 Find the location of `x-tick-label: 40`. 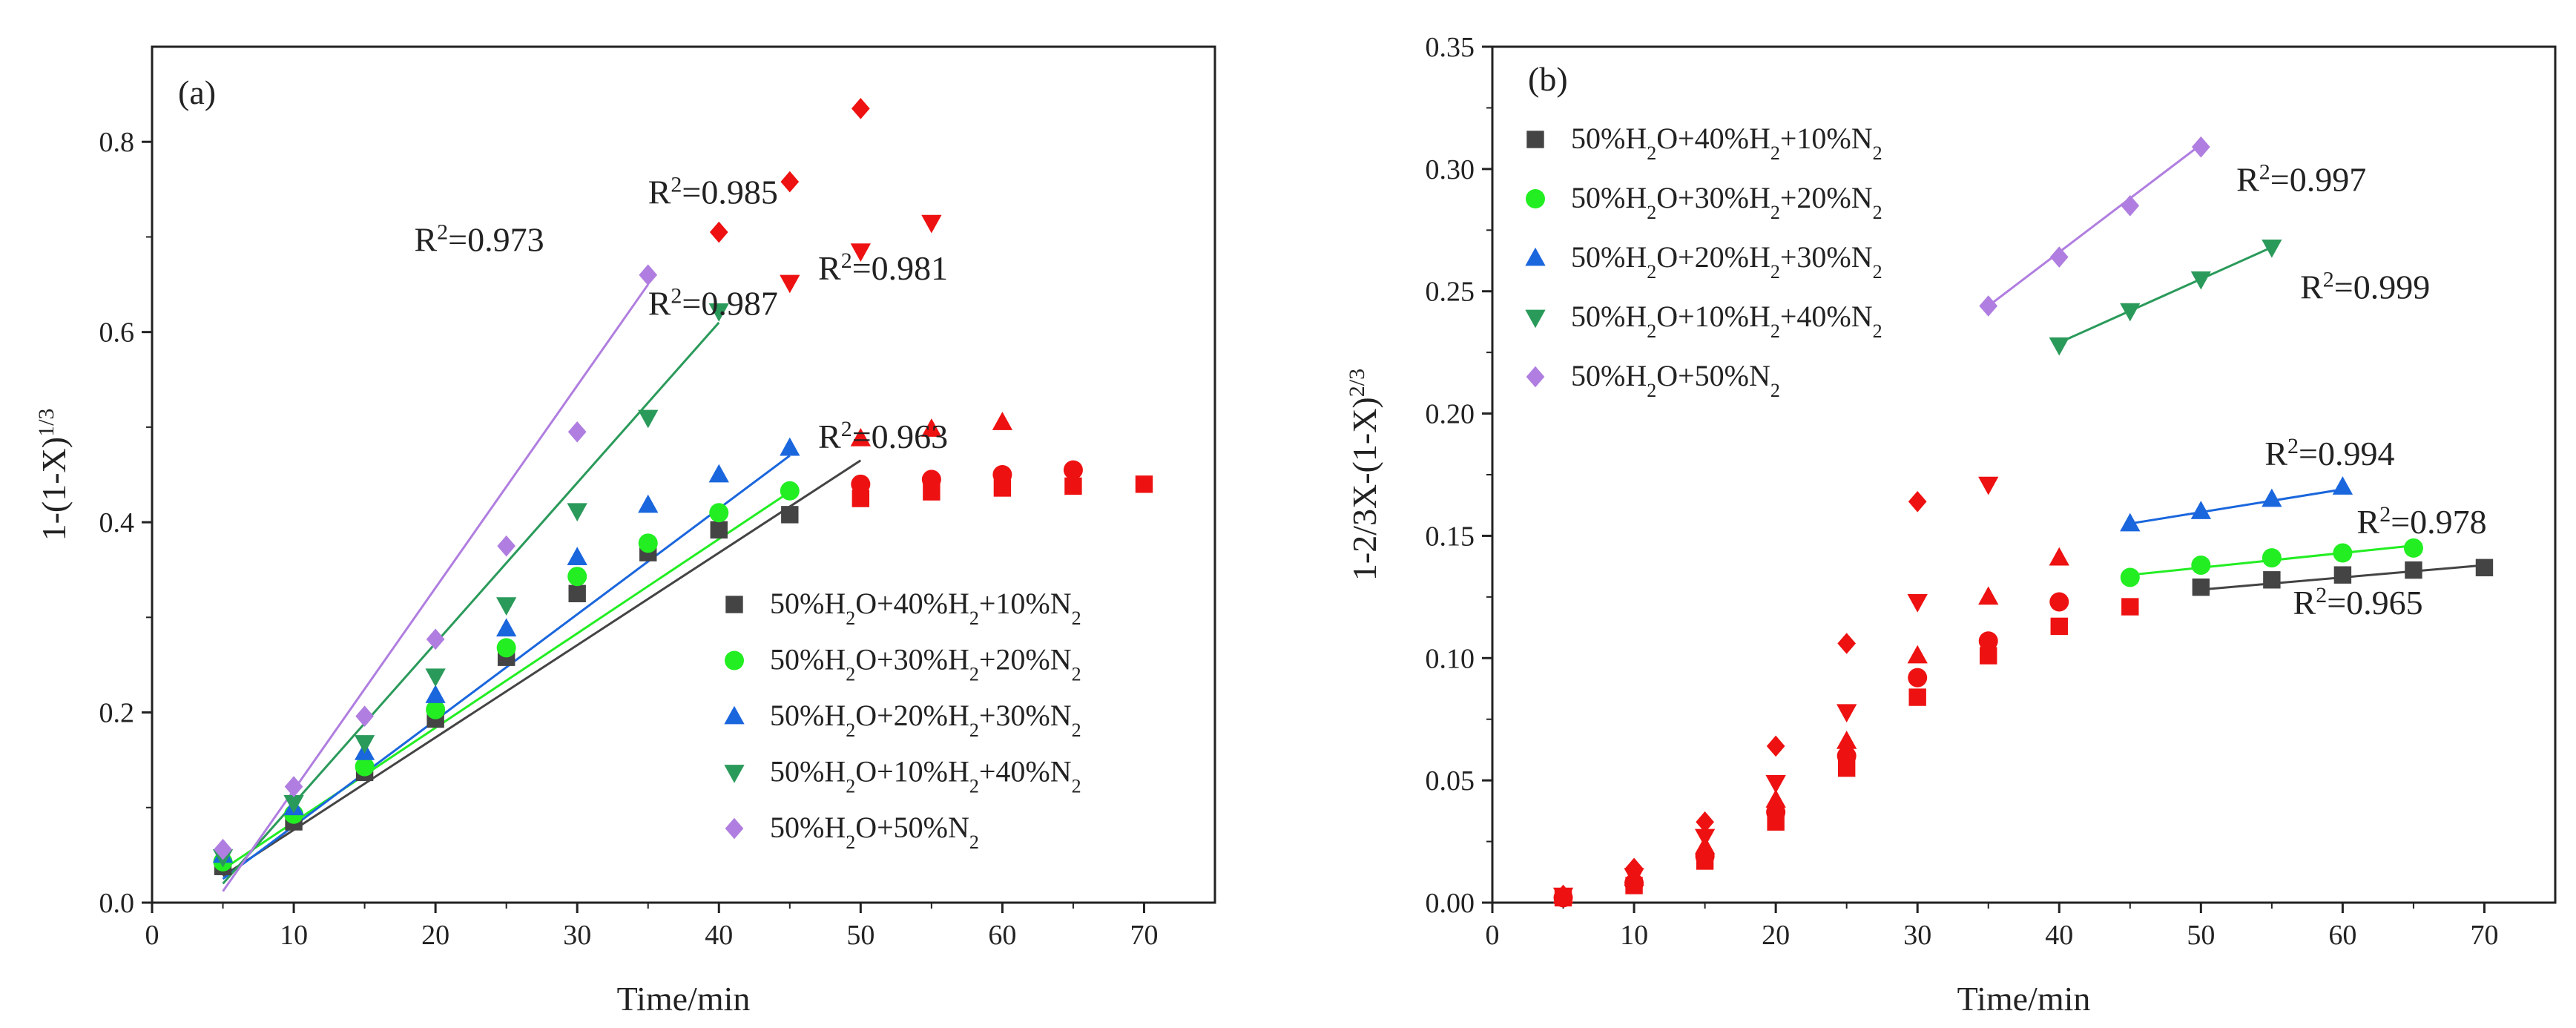

x-tick-label: 40 is located at coordinates (719, 936).